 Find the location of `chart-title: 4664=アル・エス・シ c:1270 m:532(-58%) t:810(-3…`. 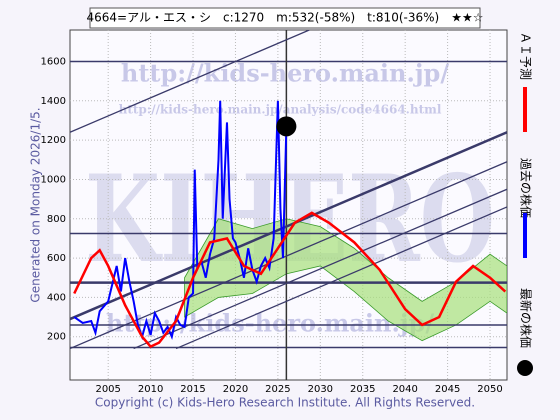

chart-title: 4664=アル・エス・シ c:1270 m:532(-58%) t:810(-3… is located at coordinates (285, 18).